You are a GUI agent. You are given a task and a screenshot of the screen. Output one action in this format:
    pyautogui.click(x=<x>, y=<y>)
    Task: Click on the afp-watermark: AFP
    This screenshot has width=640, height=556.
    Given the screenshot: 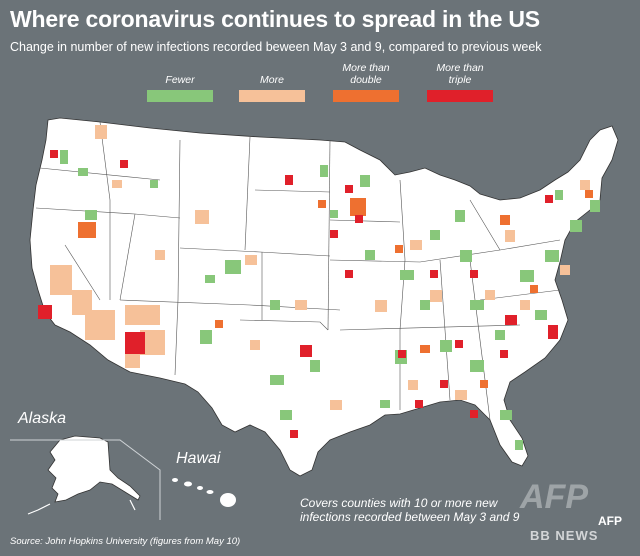 What is the action you would take?
    pyautogui.click(x=554, y=497)
    